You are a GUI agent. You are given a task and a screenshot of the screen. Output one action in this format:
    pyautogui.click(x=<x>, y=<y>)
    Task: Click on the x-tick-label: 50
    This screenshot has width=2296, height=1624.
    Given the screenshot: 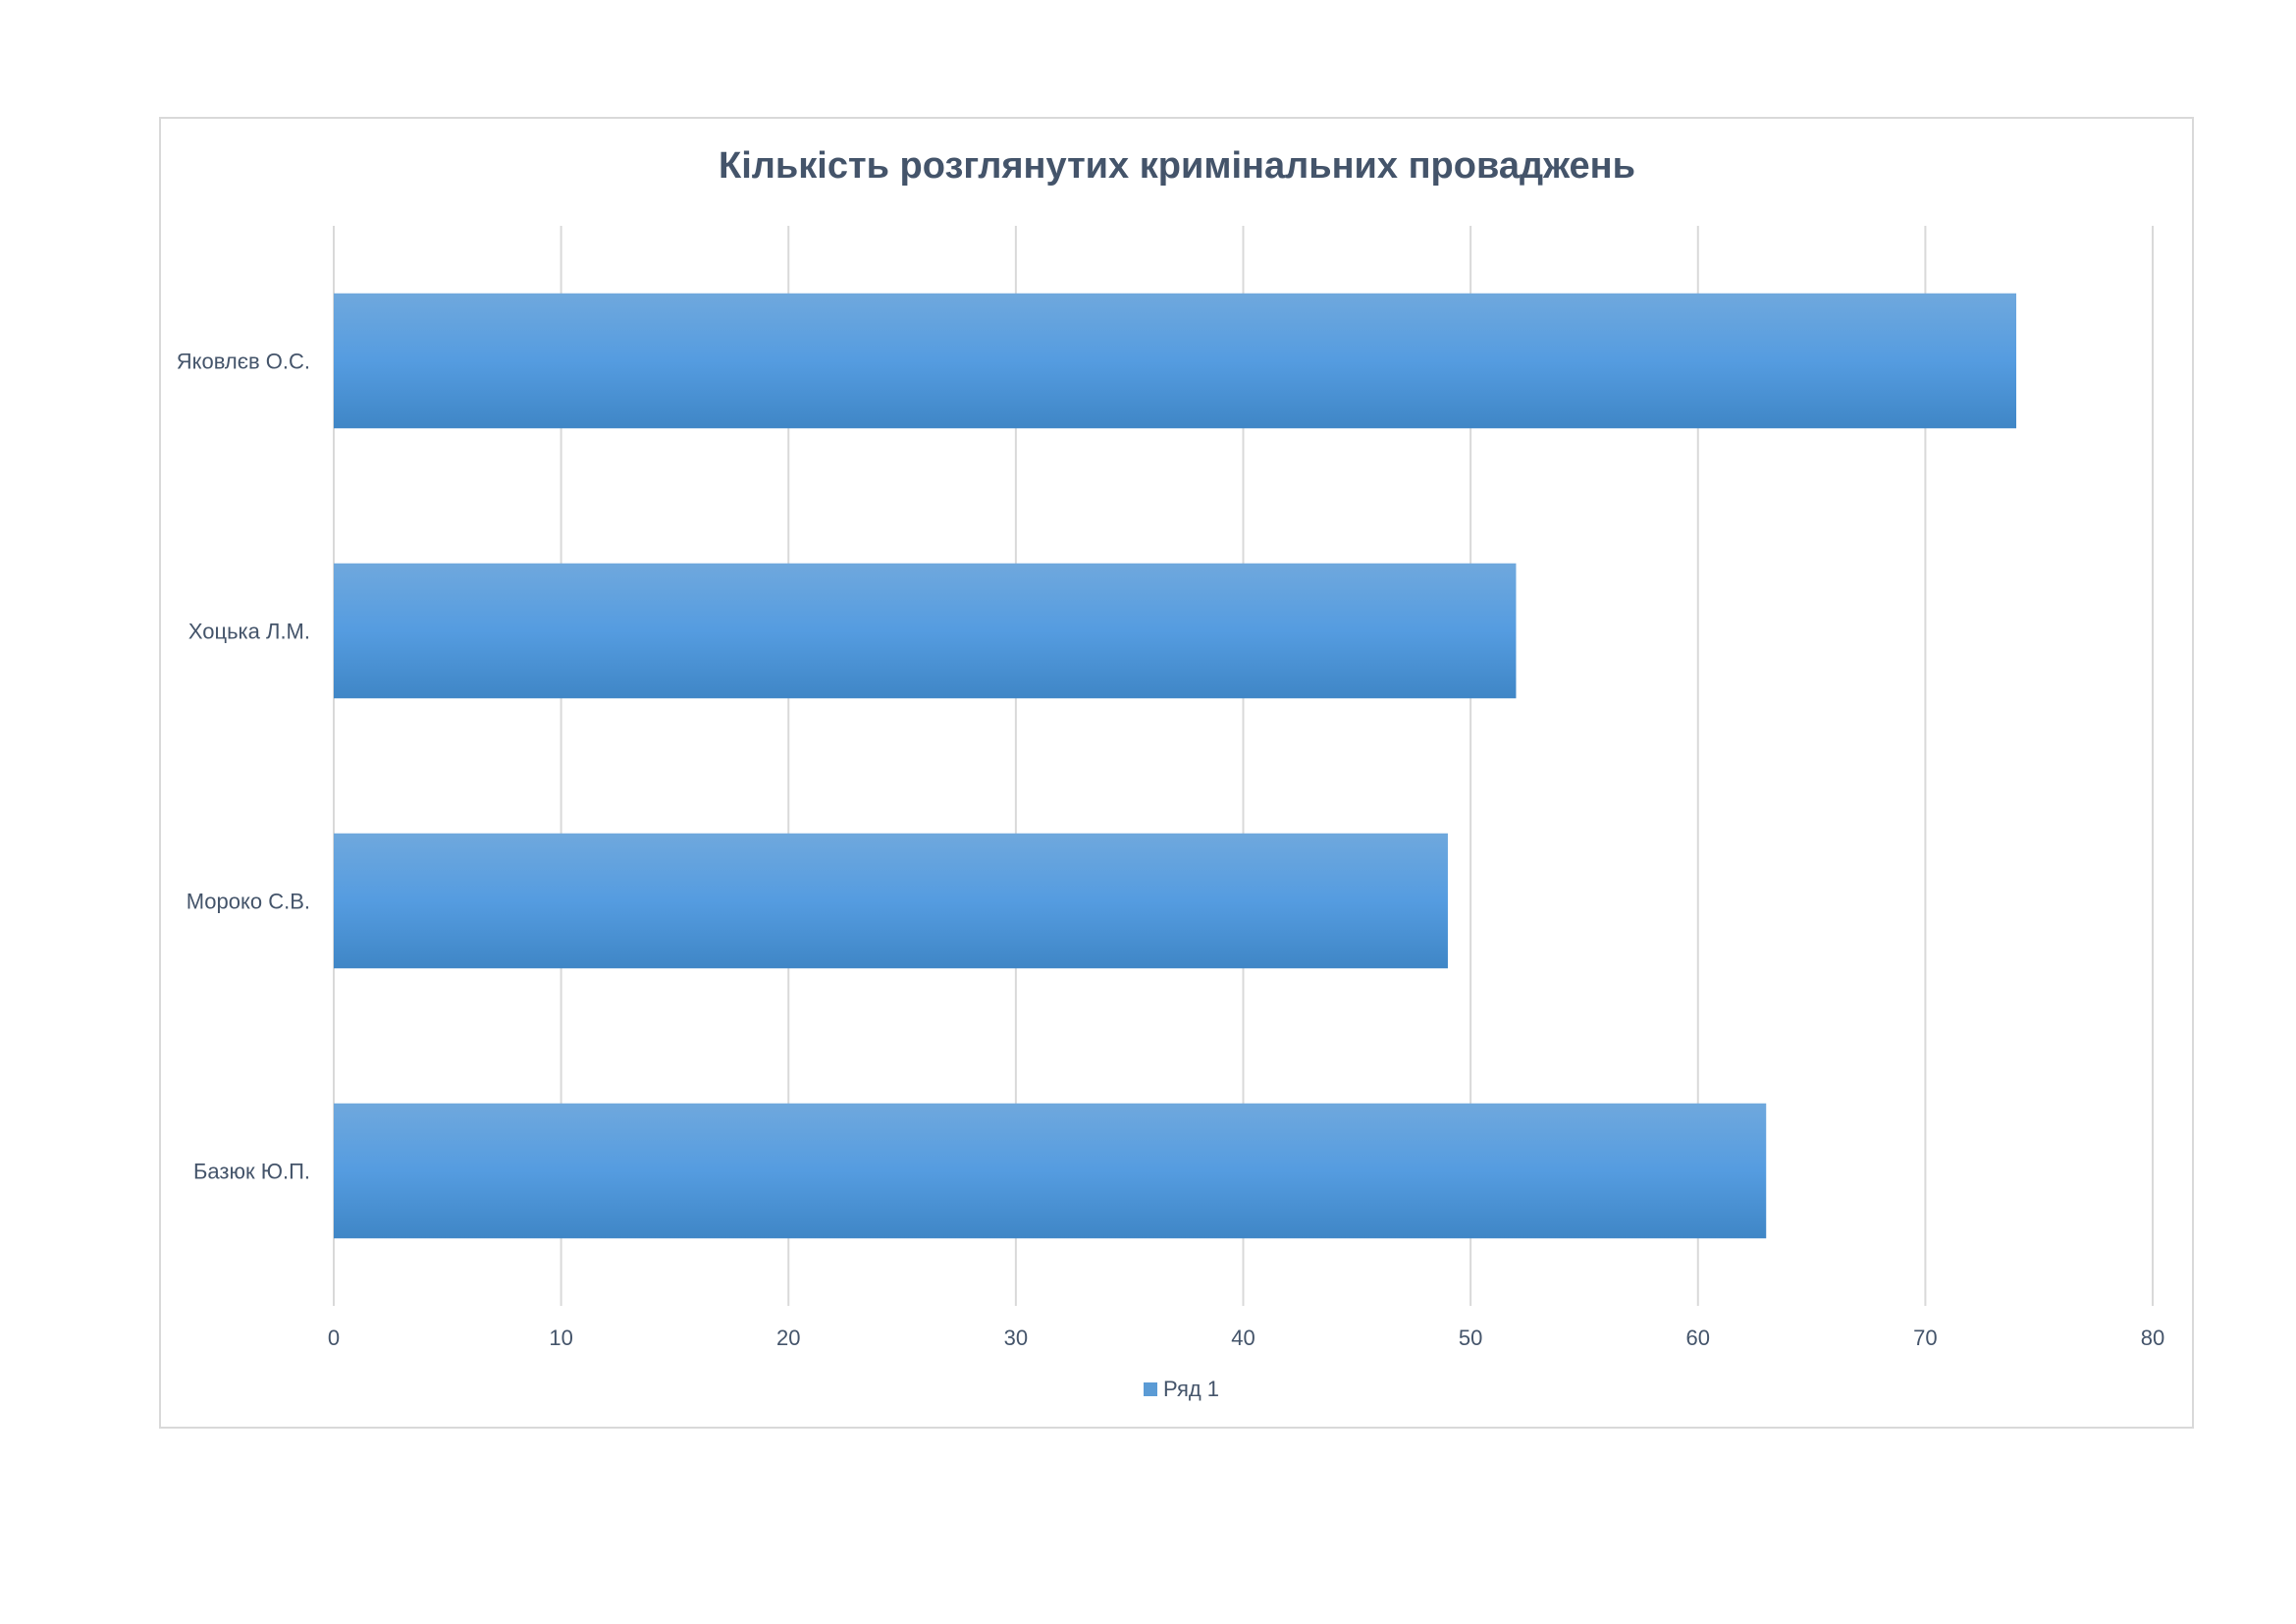 What is the action you would take?
    pyautogui.click(x=1470, y=1338)
    